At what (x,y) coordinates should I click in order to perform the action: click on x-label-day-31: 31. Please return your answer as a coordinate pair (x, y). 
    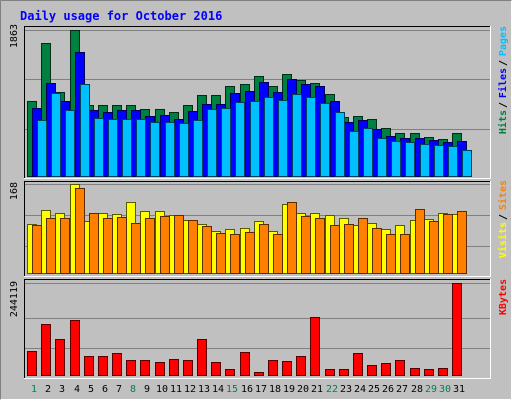
    Looking at the image, I should click on (459, 389).